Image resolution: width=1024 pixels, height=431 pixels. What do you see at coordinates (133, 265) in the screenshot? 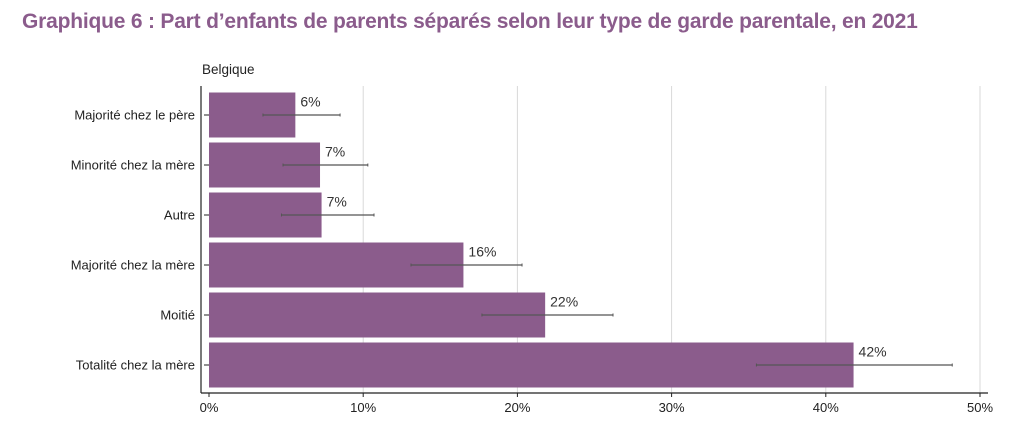
I see `category-label: Majorité chez la mère` at bounding box center [133, 265].